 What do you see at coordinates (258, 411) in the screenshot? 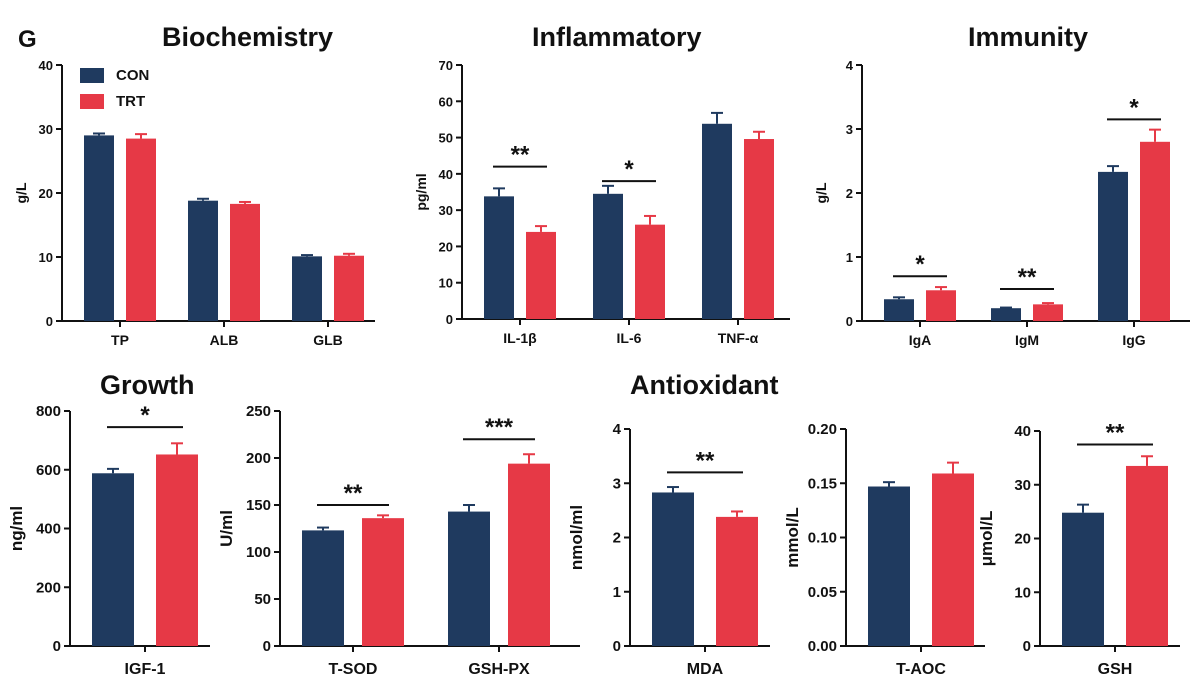
I see `y-tick-label: 250` at bounding box center [258, 411].